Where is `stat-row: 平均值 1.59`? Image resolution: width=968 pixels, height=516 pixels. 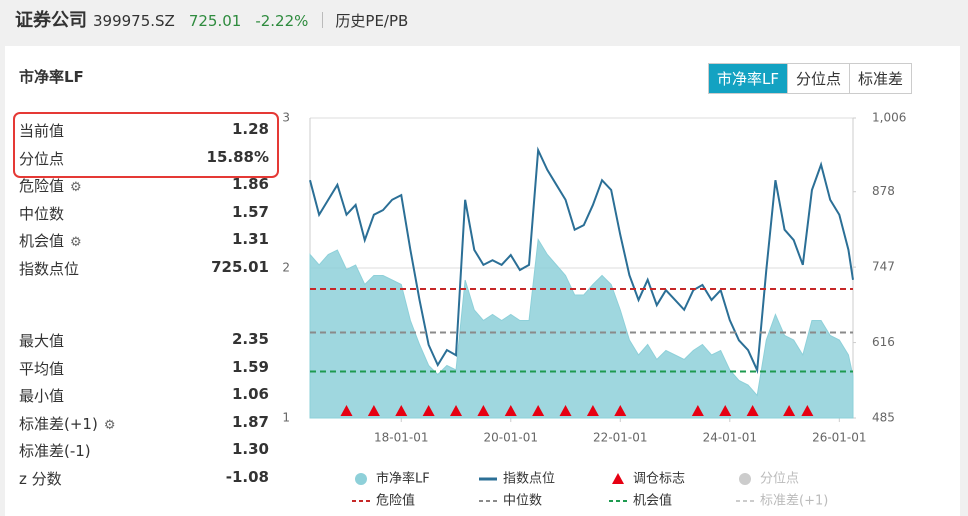
stat-row: 平均值 1.59 is located at coordinates (144, 368).